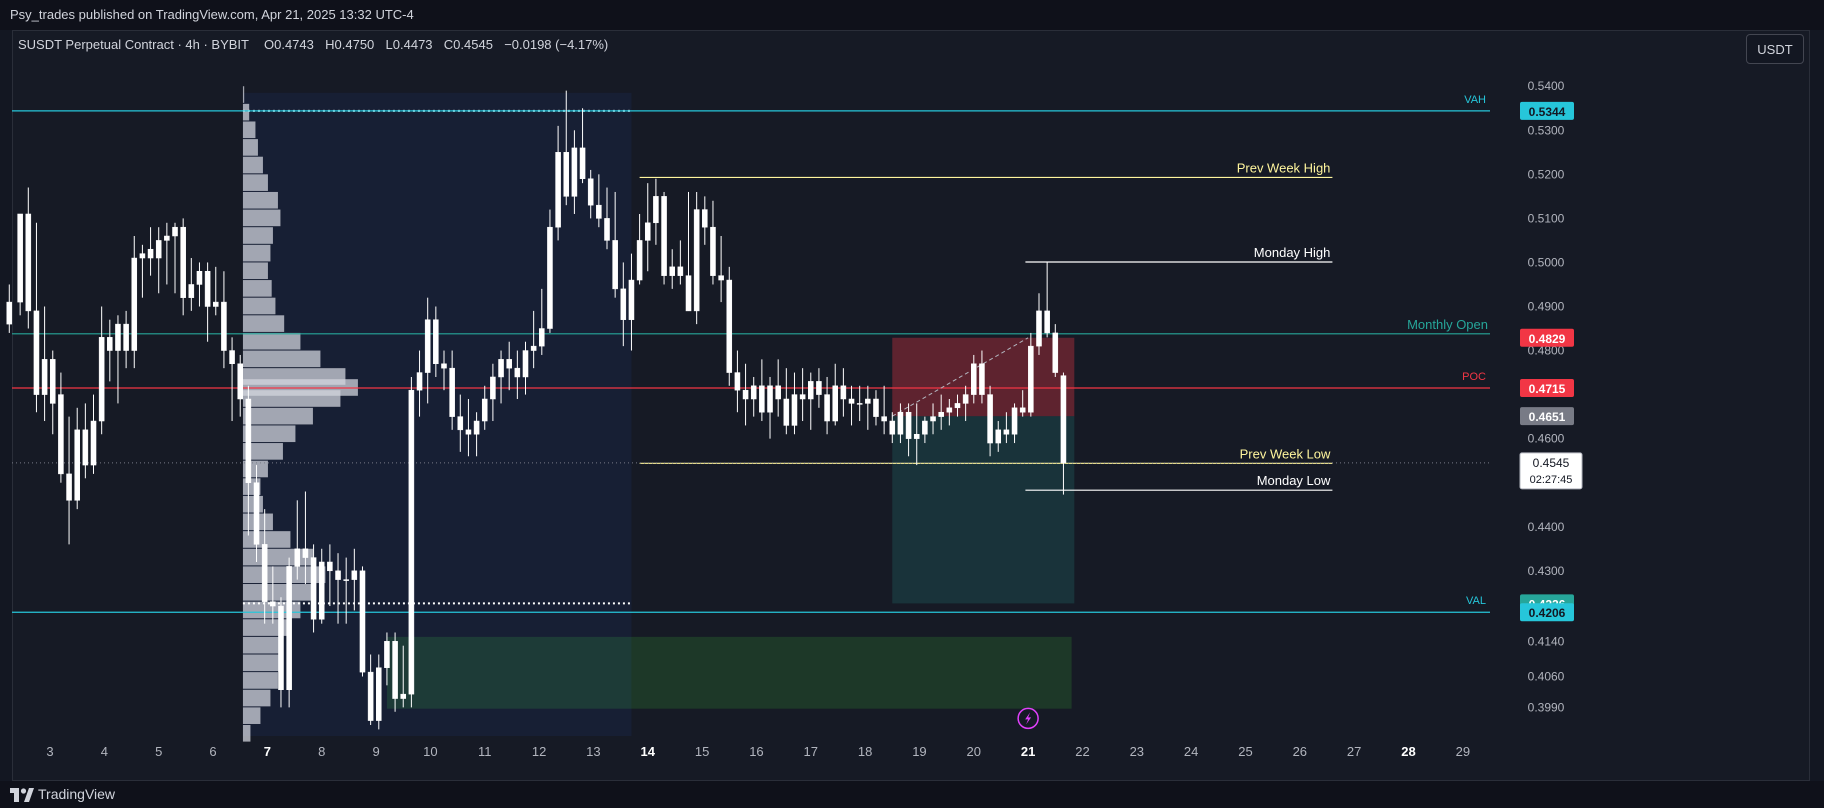 The height and width of the screenshot is (808, 1824). What do you see at coordinates (1285, 453) in the screenshot?
I see `prev-week-low-label: Prev Week Low` at bounding box center [1285, 453].